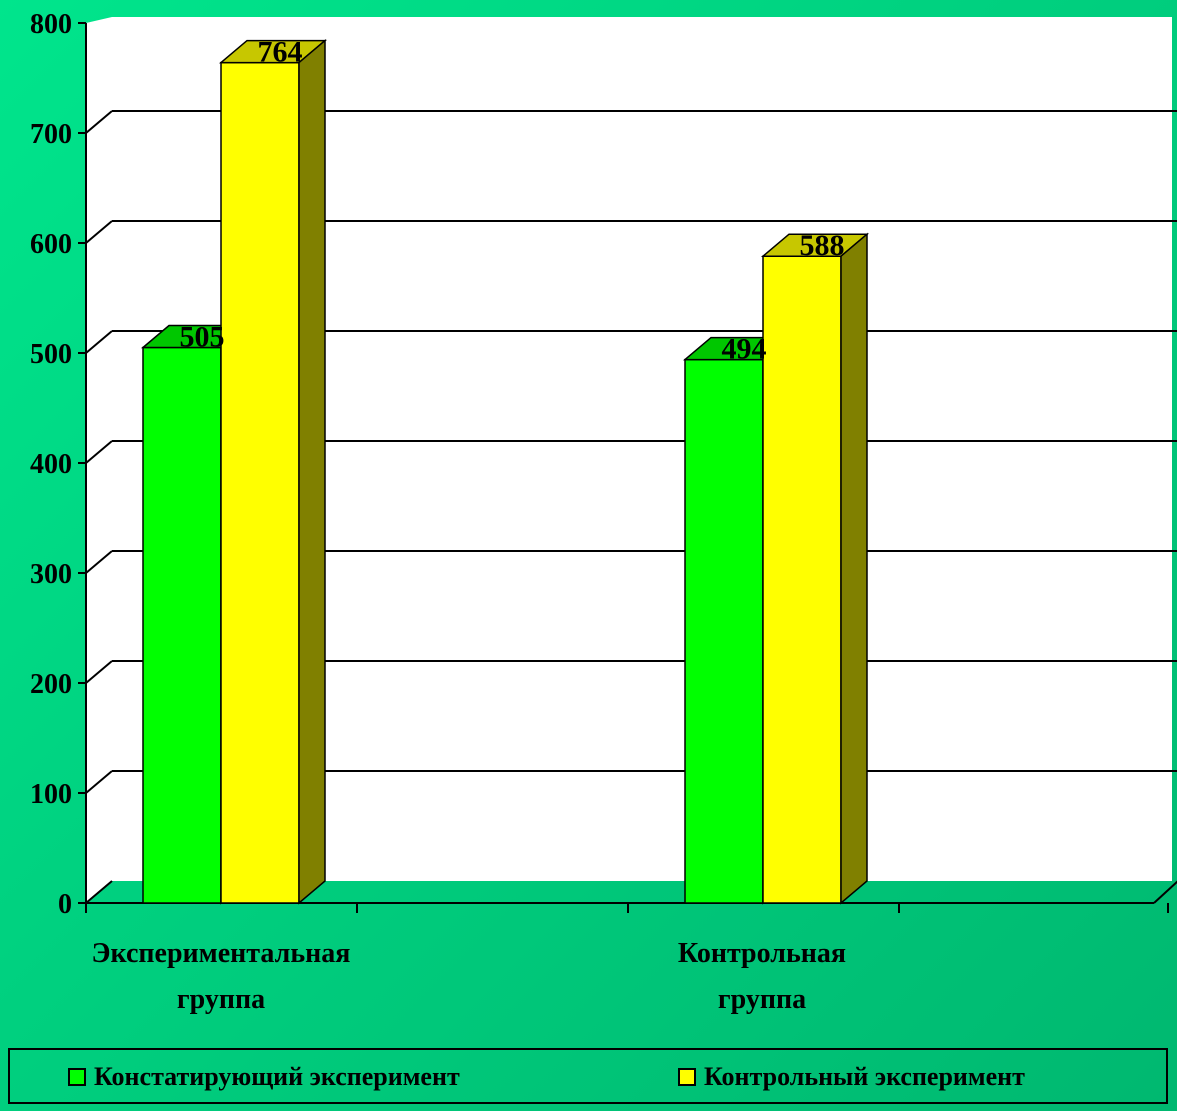 The image size is (1177, 1111). I want to click on x-tick-label: Контрольная, so click(762, 953).